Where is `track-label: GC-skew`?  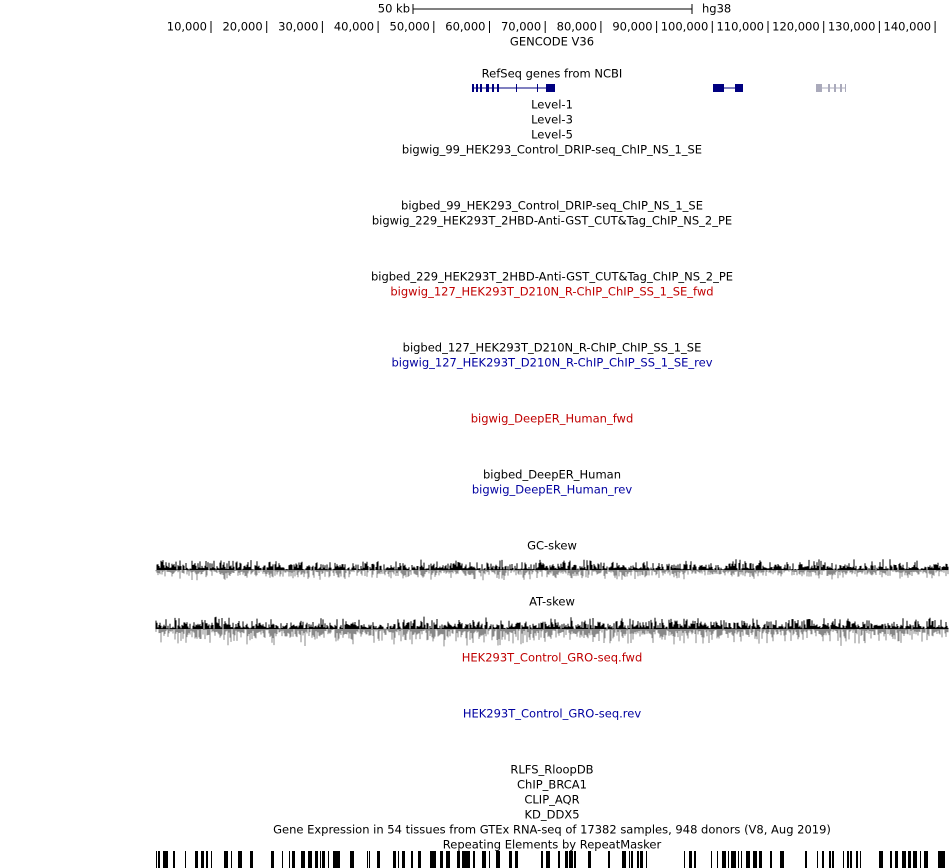 track-label: GC-skew is located at coordinates (552, 546).